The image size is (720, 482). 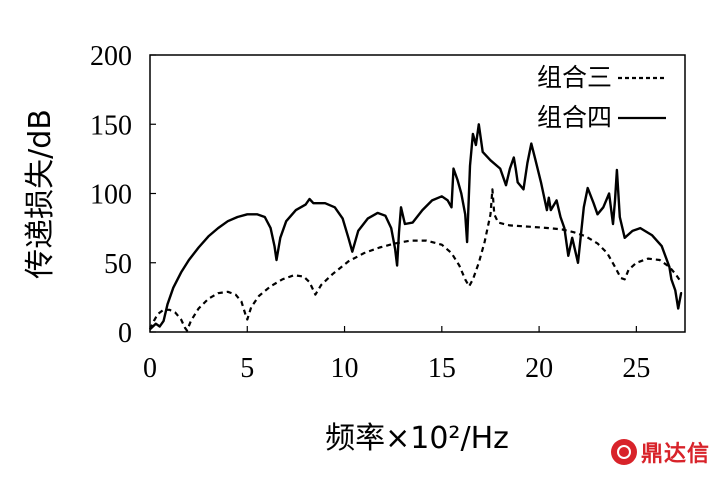 I want to click on y-tick-label-2: 100, so click(x=111, y=195).